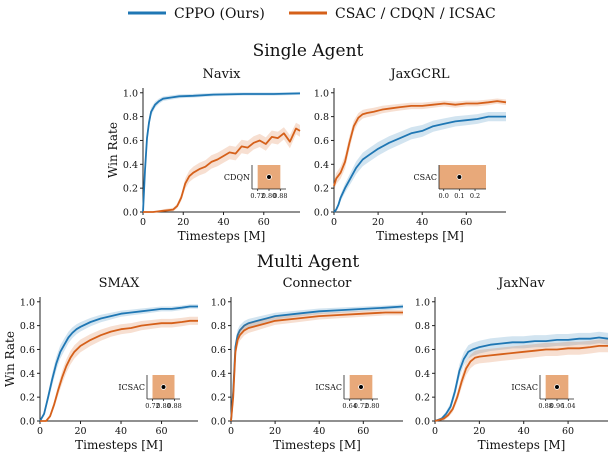 Image resolution: width=616 pixels, height=460 pixels. Describe the element at coordinates (557, 406) in the screenshot. I see `inset-tick-label: 0.96` at that location.